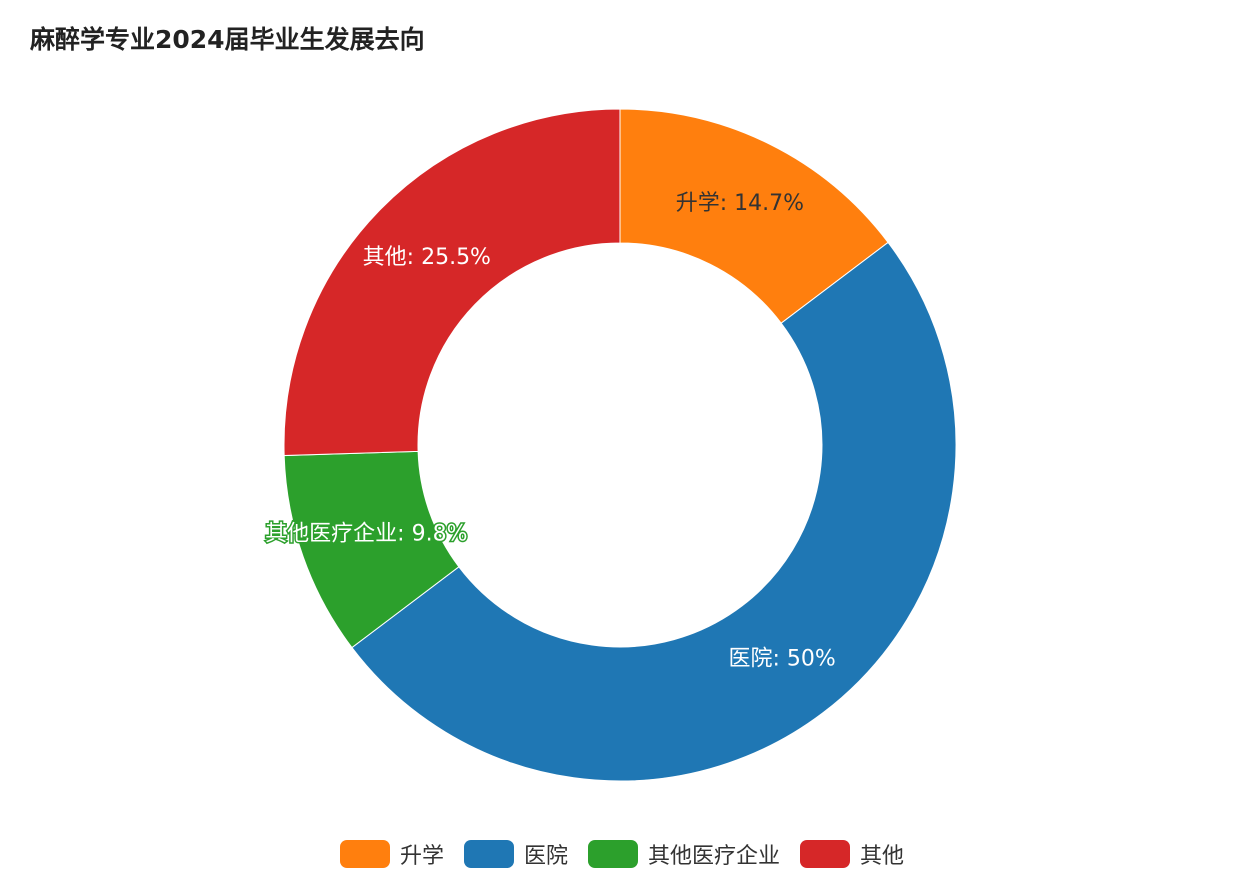 This screenshot has height=885, width=1244. I want to click on legend-label-2: 其他医疗企业, so click(714, 856).